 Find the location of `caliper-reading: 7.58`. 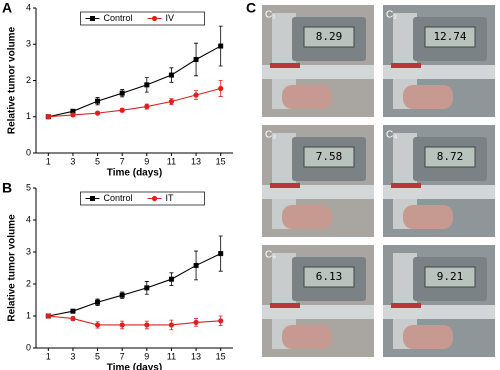

caliper-reading: 7.58 is located at coordinates (329, 156).